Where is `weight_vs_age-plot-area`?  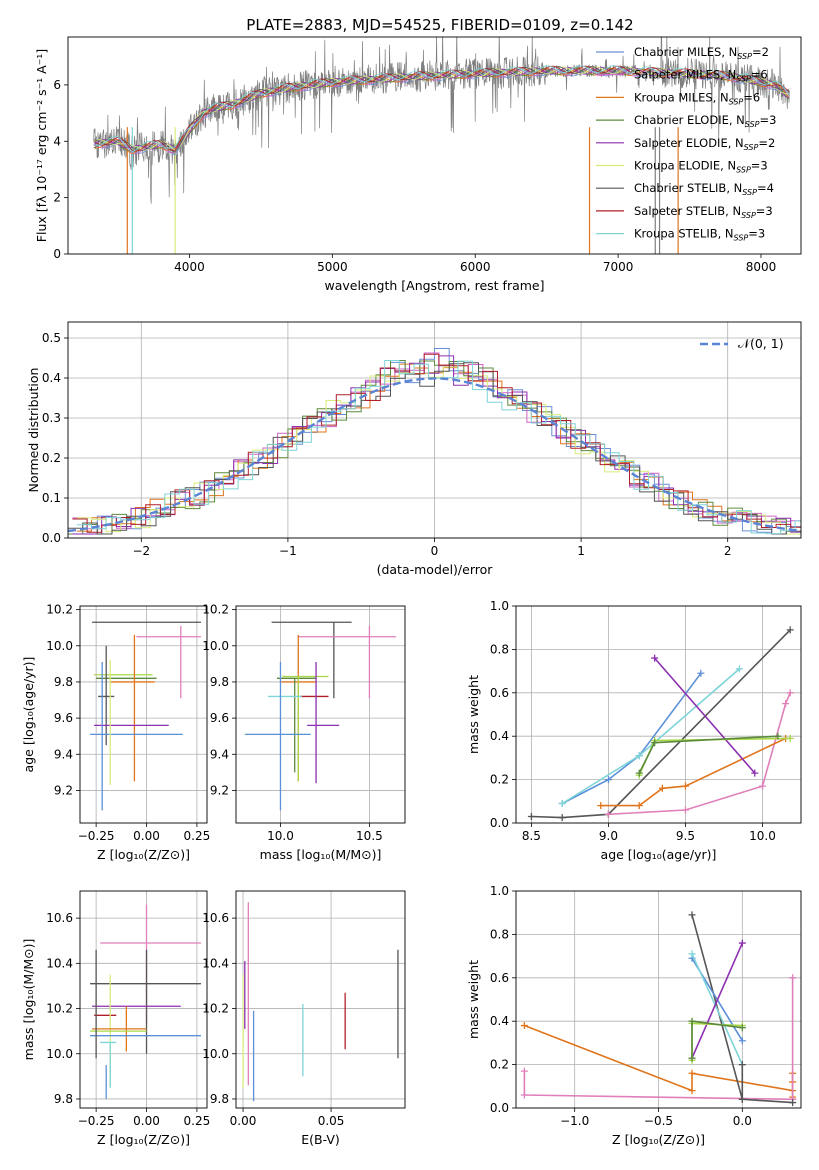 weight_vs_age-plot-area is located at coordinates (660, 724).